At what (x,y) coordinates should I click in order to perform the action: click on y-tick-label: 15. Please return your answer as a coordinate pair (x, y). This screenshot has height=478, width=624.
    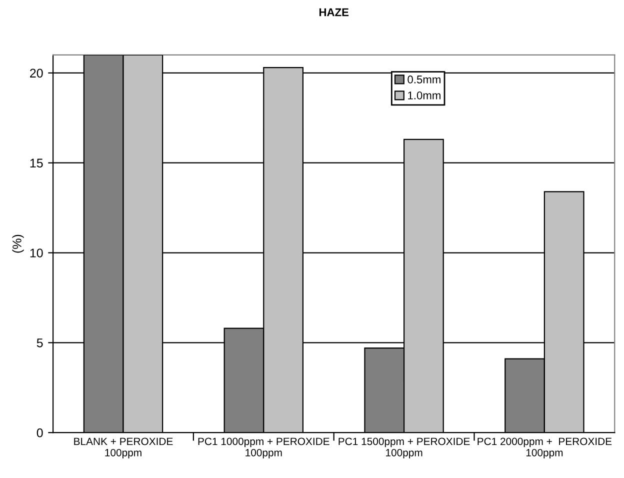
    Looking at the image, I should click on (36, 163).